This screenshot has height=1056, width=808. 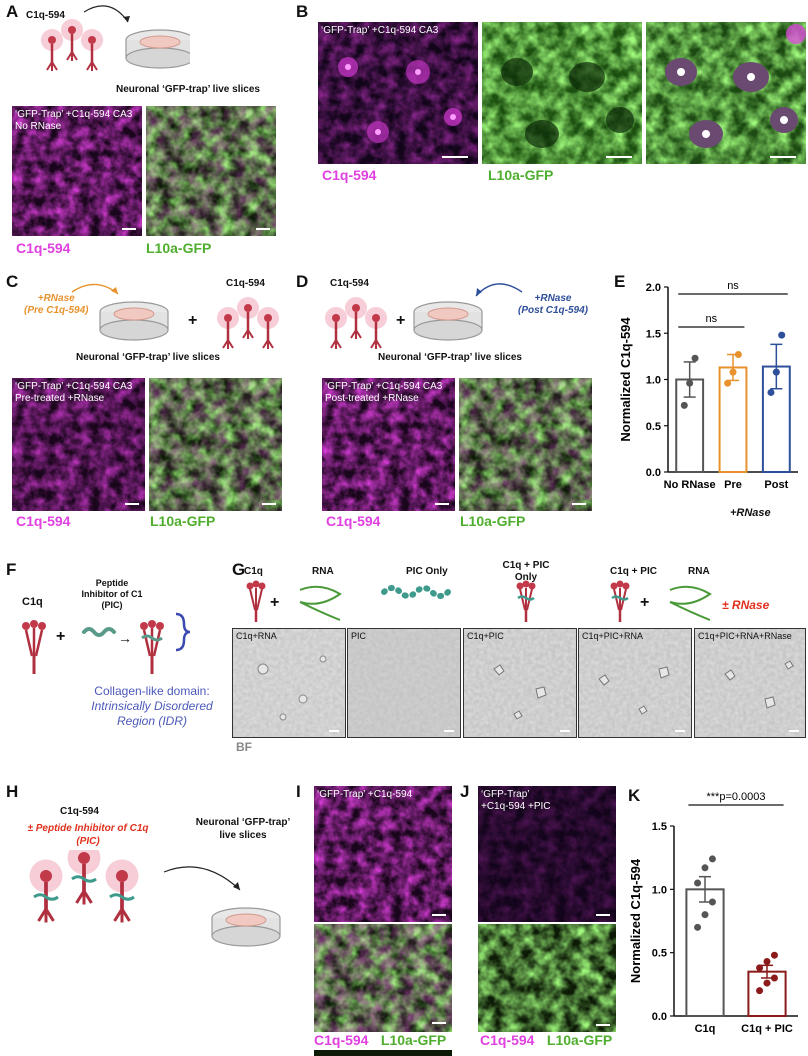 What do you see at coordinates (423, 316) in the screenshot?
I see `schematic-d` at bounding box center [423, 316].